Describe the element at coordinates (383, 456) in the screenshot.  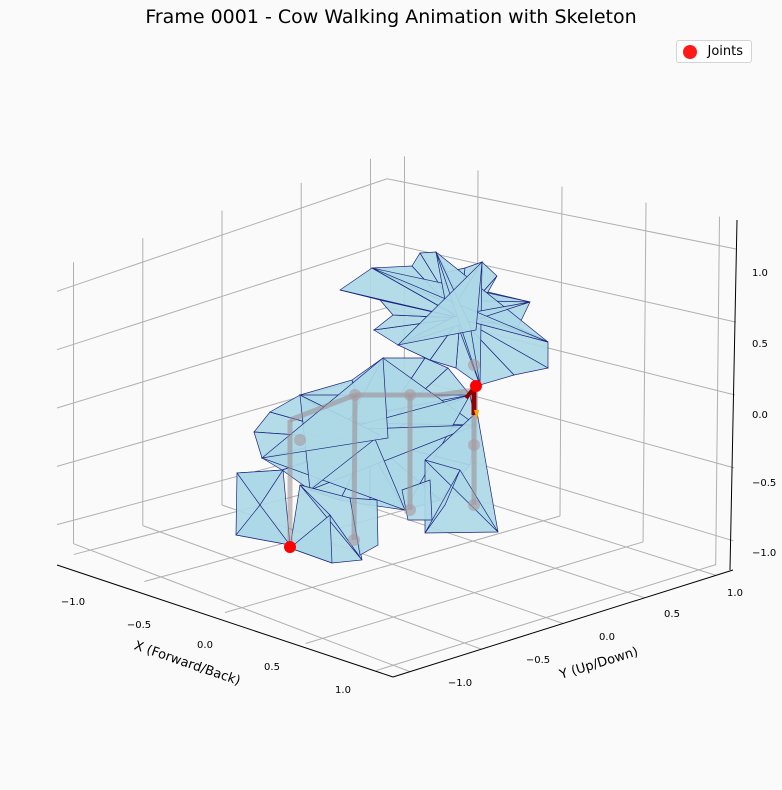
I see `skeleton` at that location.